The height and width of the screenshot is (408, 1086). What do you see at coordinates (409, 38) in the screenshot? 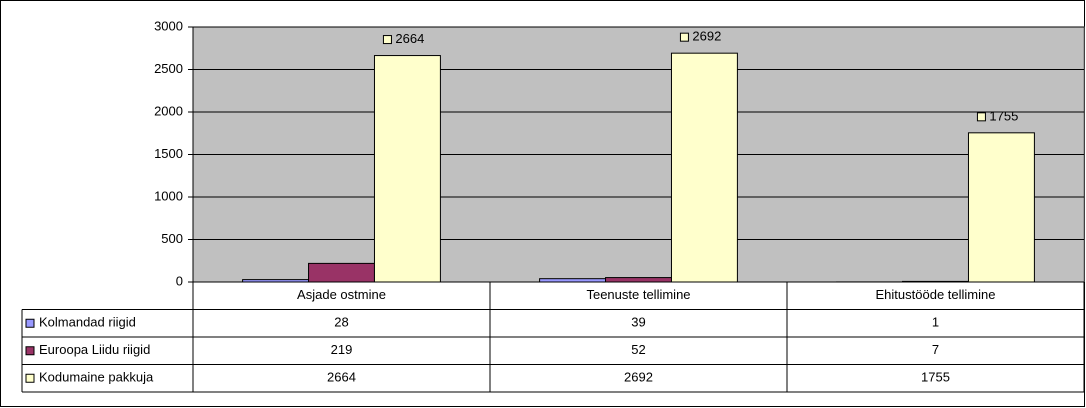
I see `data-label: 2664` at bounding box center [409, 38].